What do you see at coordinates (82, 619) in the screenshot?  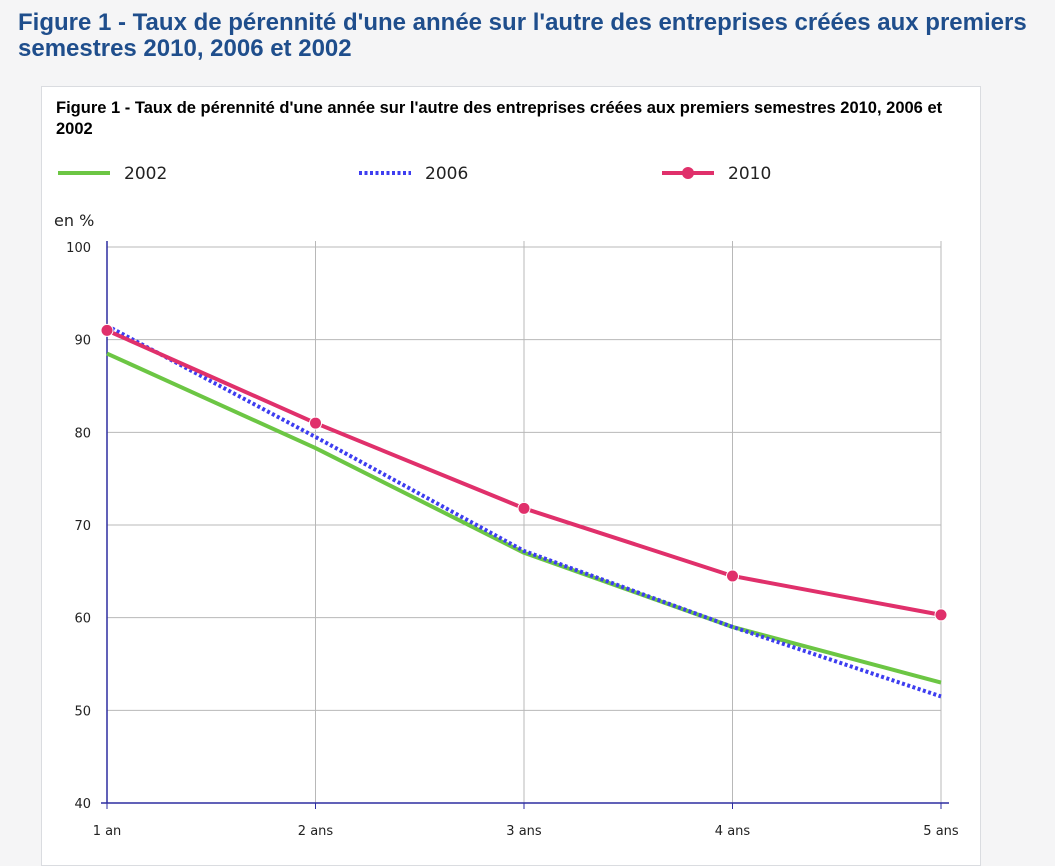 I see `y-tick-label: 60` at bounding box center [82, 619].